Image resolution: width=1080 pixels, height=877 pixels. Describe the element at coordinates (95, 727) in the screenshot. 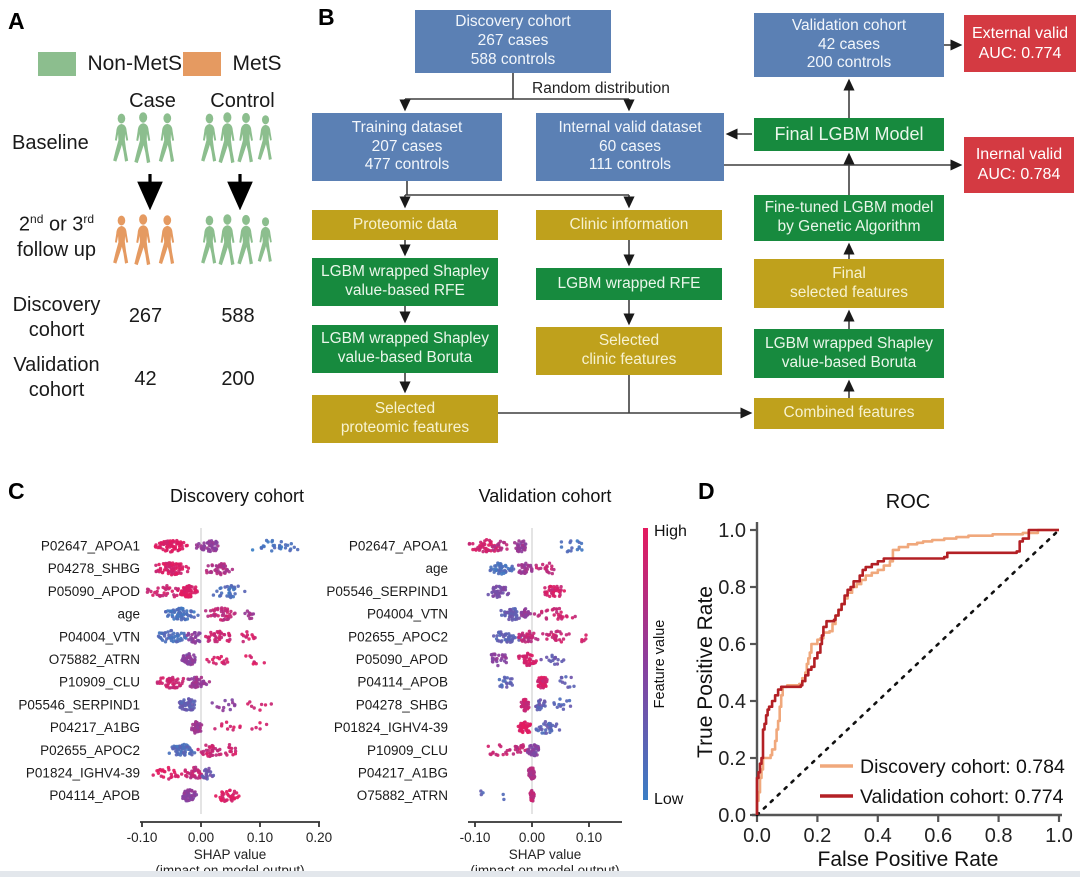

I see `feature-label: P04217_A1BG` at that location.